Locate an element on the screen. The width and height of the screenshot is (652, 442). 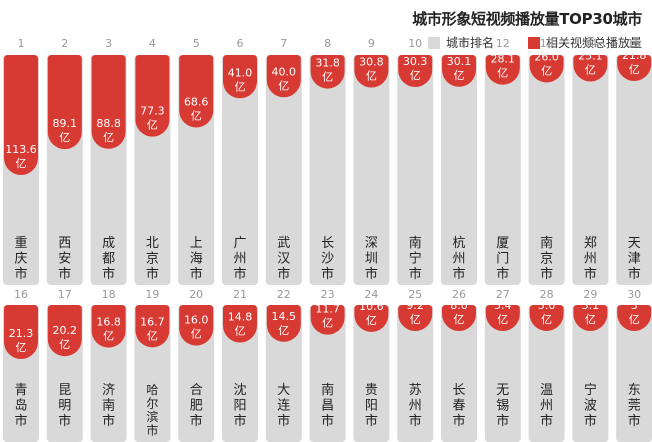
rank-label: 13 is located at coordinates (547, 43).